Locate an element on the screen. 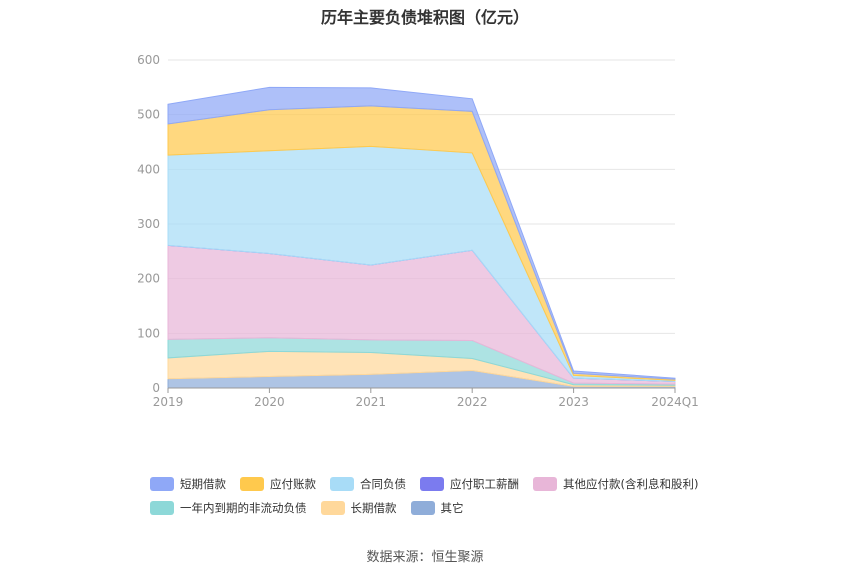  legend-label: 一年内到期的非流动负债 is located at coordinates (243, 508).